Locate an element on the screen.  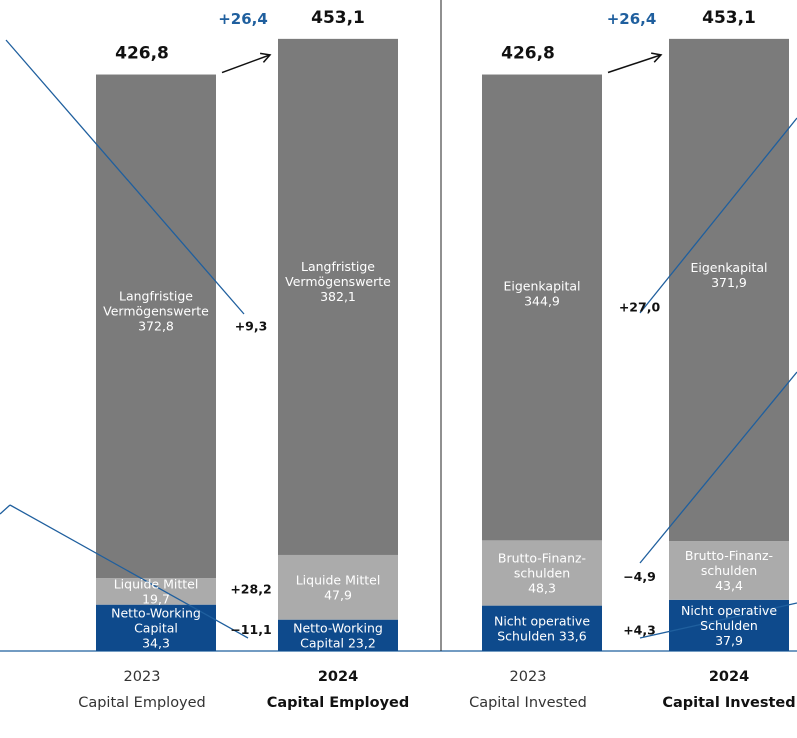
capital-employed-total-arrow is located at coordinates (246, 64).